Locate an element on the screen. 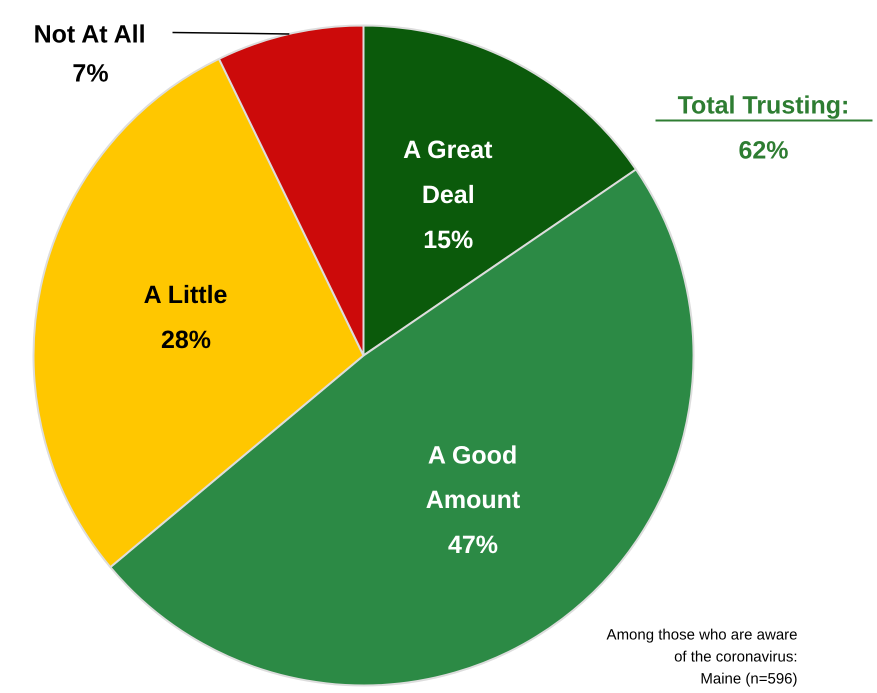 This screenshot has width=877, height=693. slice-label: A Little is located at coordinates (186, 295).